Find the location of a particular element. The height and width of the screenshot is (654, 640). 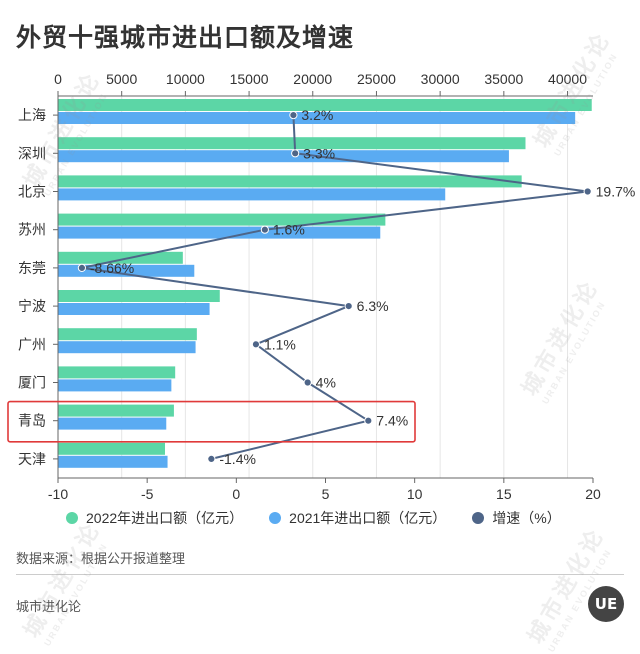

top-tick-label: 10000 is located at coordinates (185, 79).